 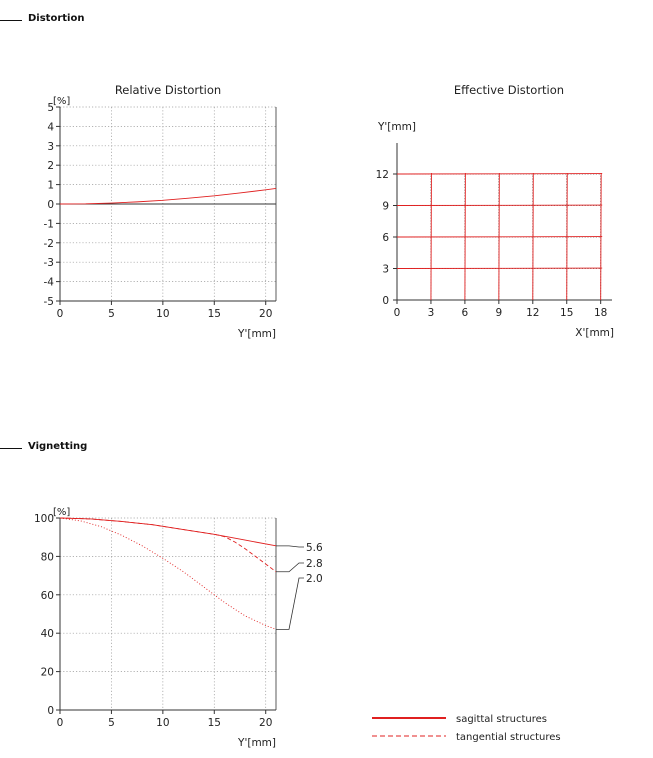 I want to click on y-tick-label: 60, so click(x=47, y=596).